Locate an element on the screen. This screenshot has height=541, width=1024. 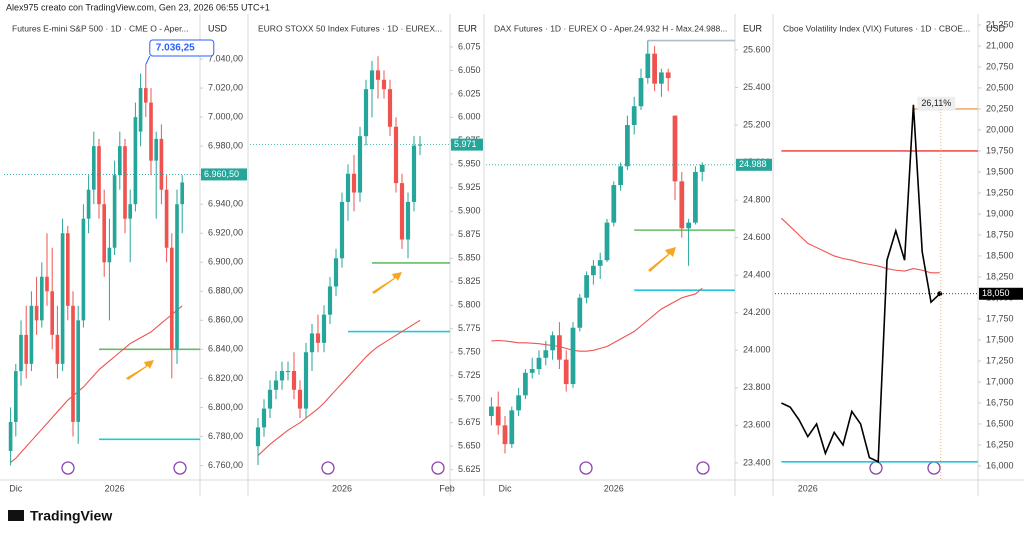
y-tick-label: 6.920,00 is located at coordinates (225, 233).